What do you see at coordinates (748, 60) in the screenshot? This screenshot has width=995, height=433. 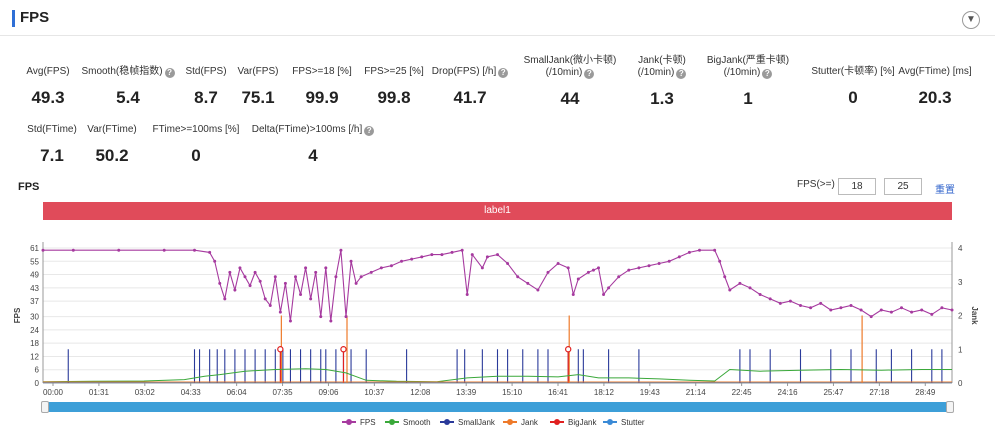 I see `metric-label-text: BigJank(严重卡顿)` at bounding box center [748, 60].